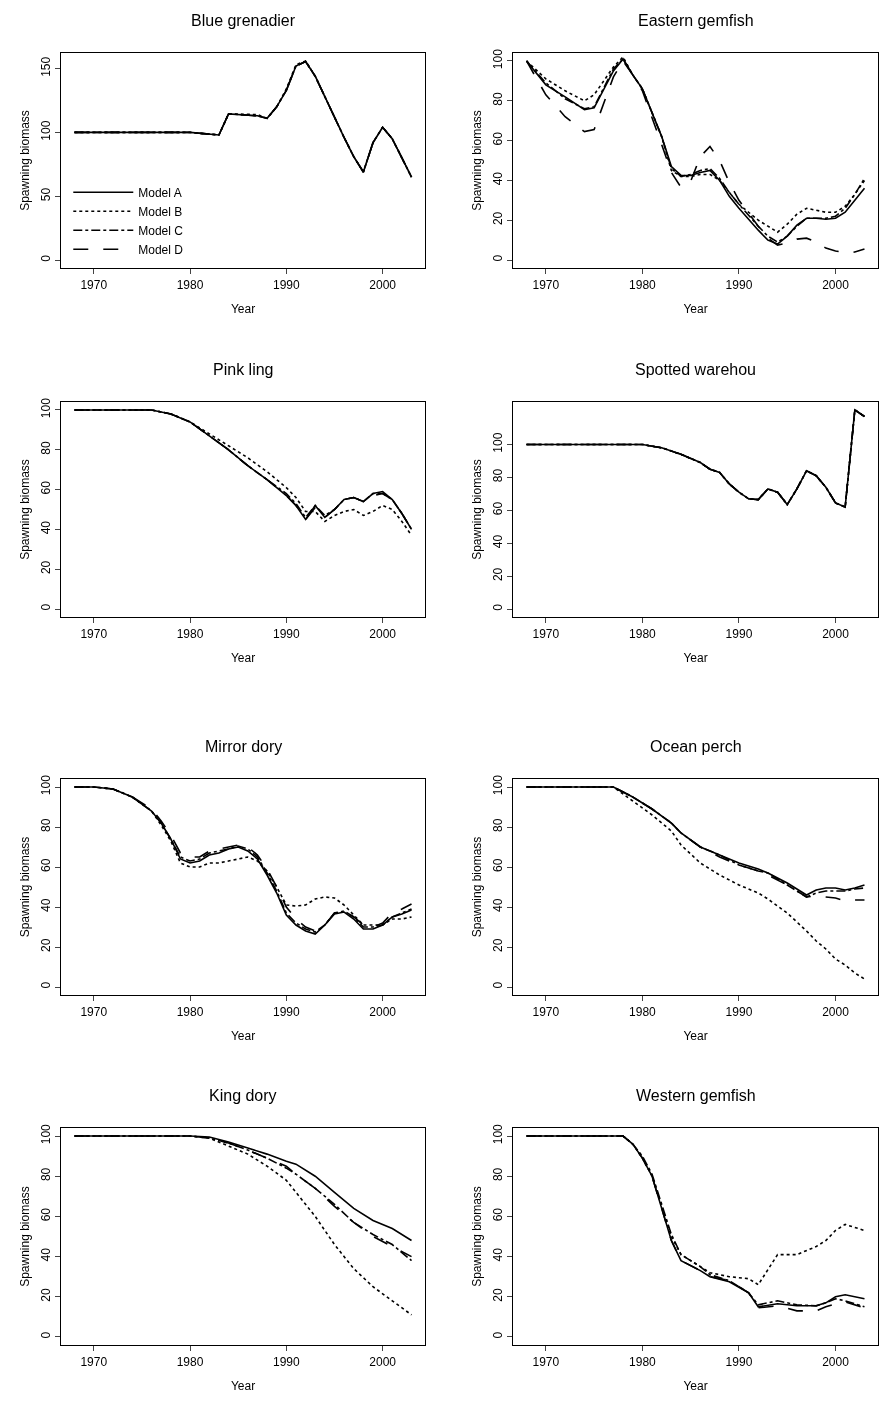  What do you see at coordinates (244, 746) in the screenshot?
I see `chart-title: Mirror dory` at bounding box center [244, 746].